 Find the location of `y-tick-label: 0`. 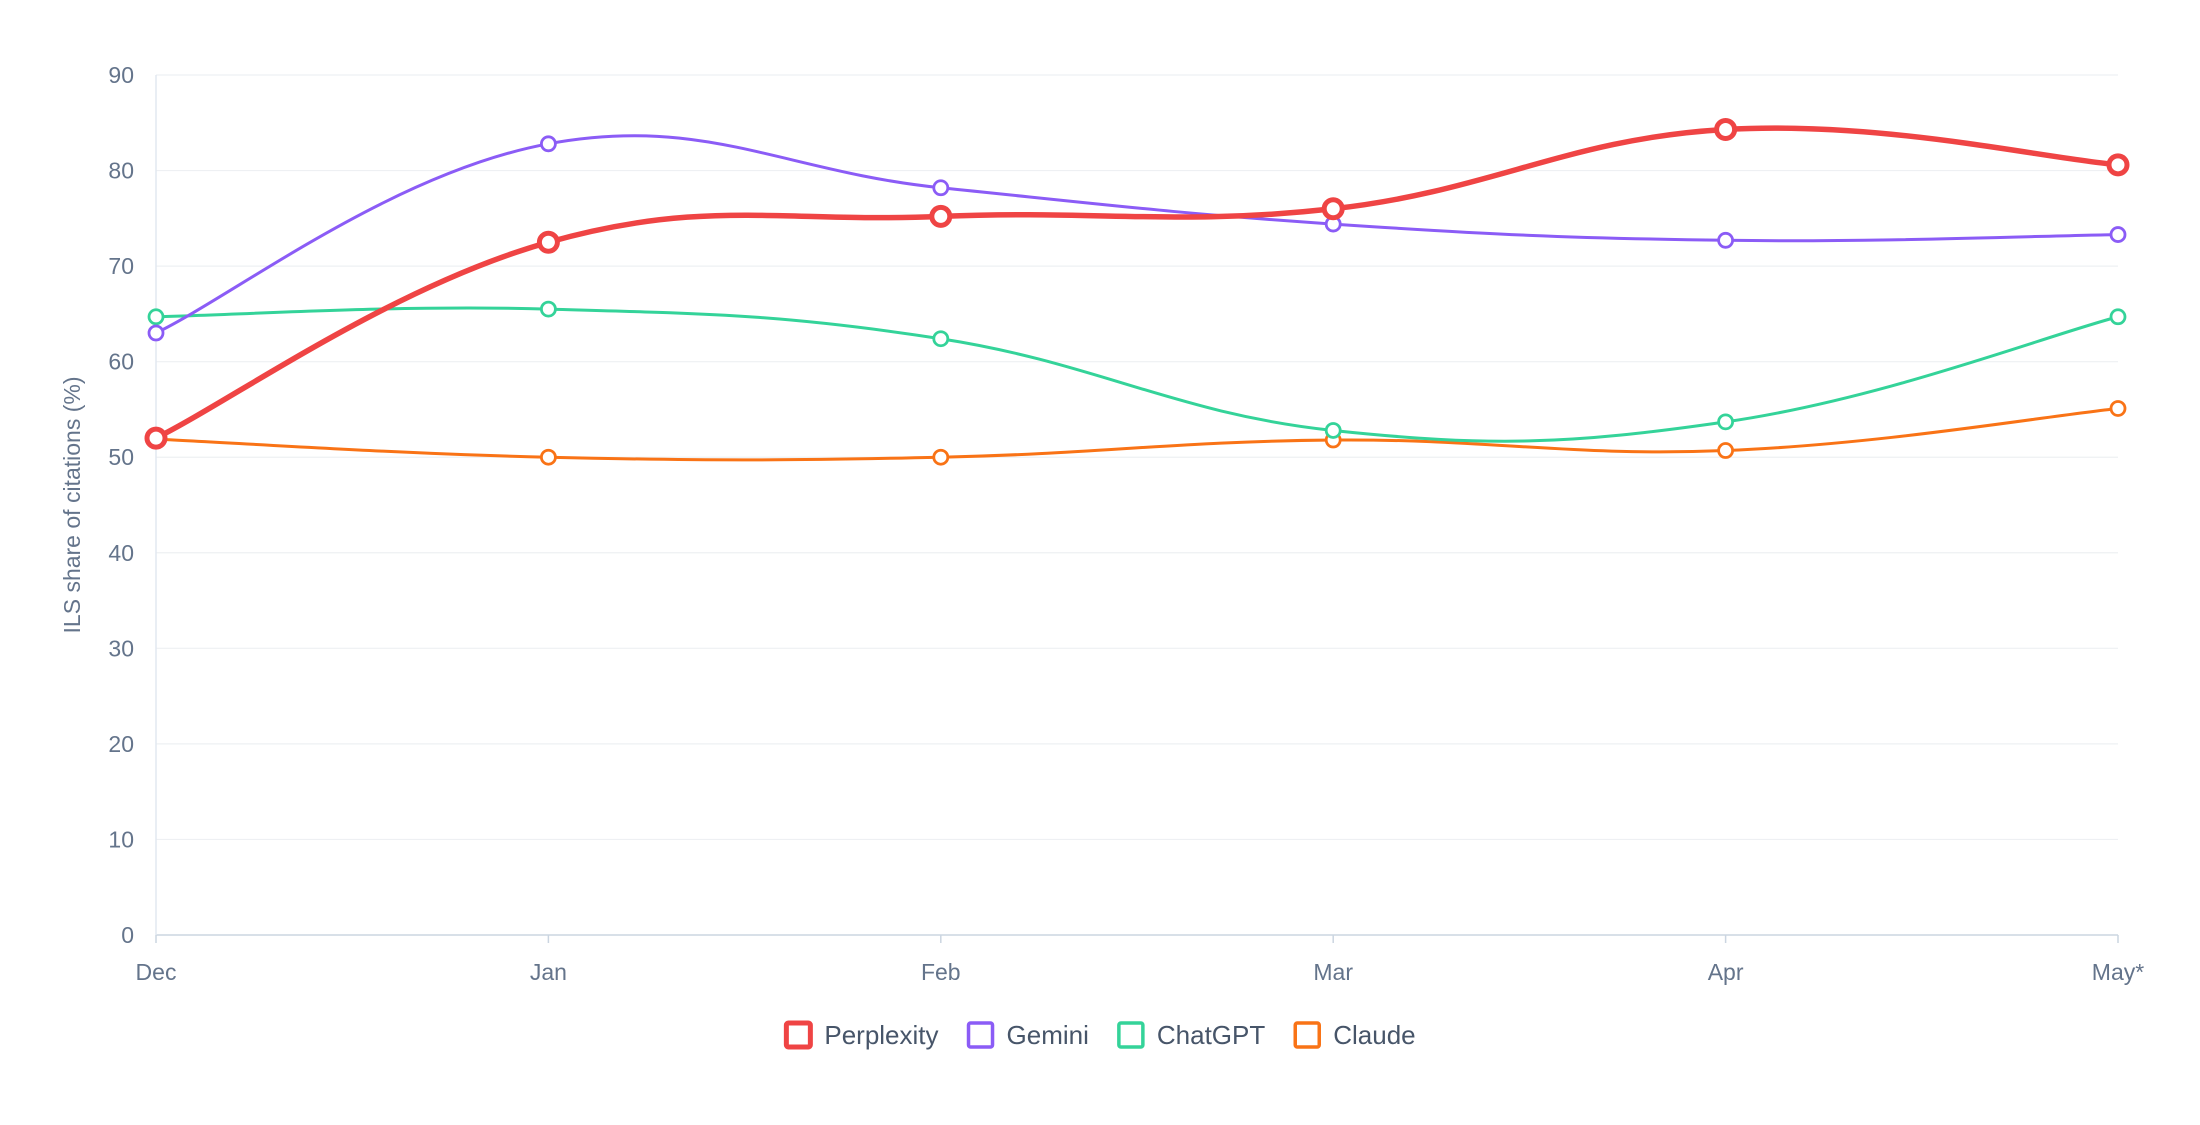

y-tick-label: 0 is located at coordinates (127, 935).